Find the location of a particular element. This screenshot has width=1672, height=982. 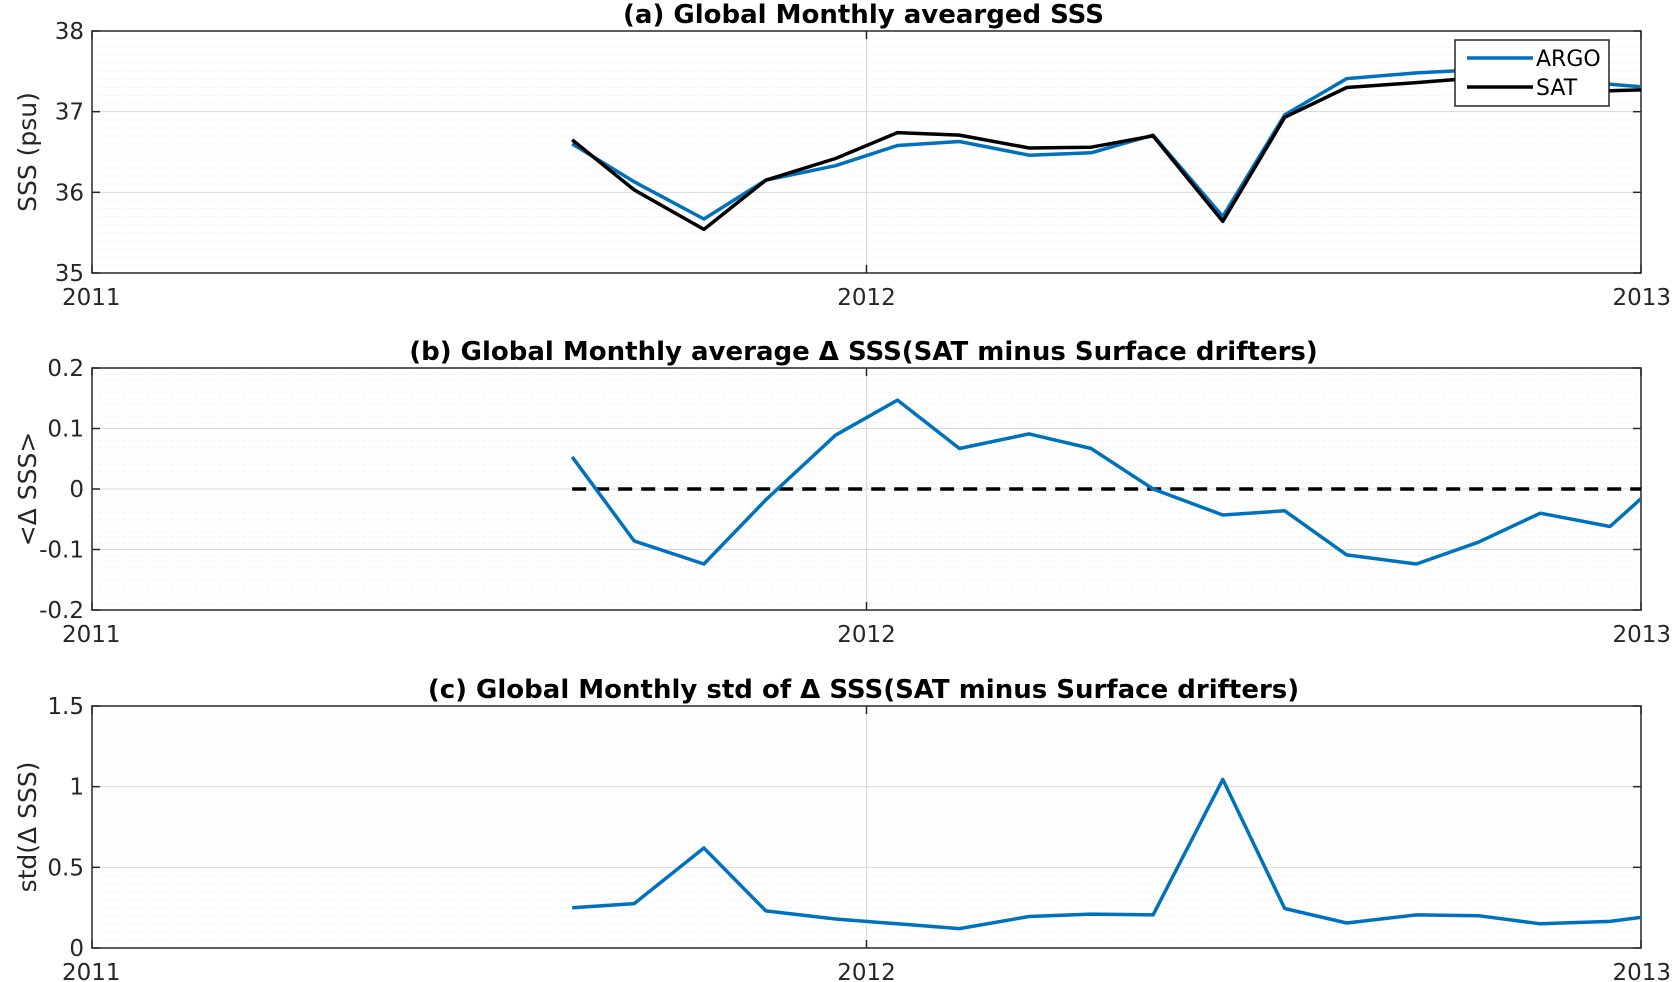

legend-label-sat: SAT is located at coordinates (1557, 88).